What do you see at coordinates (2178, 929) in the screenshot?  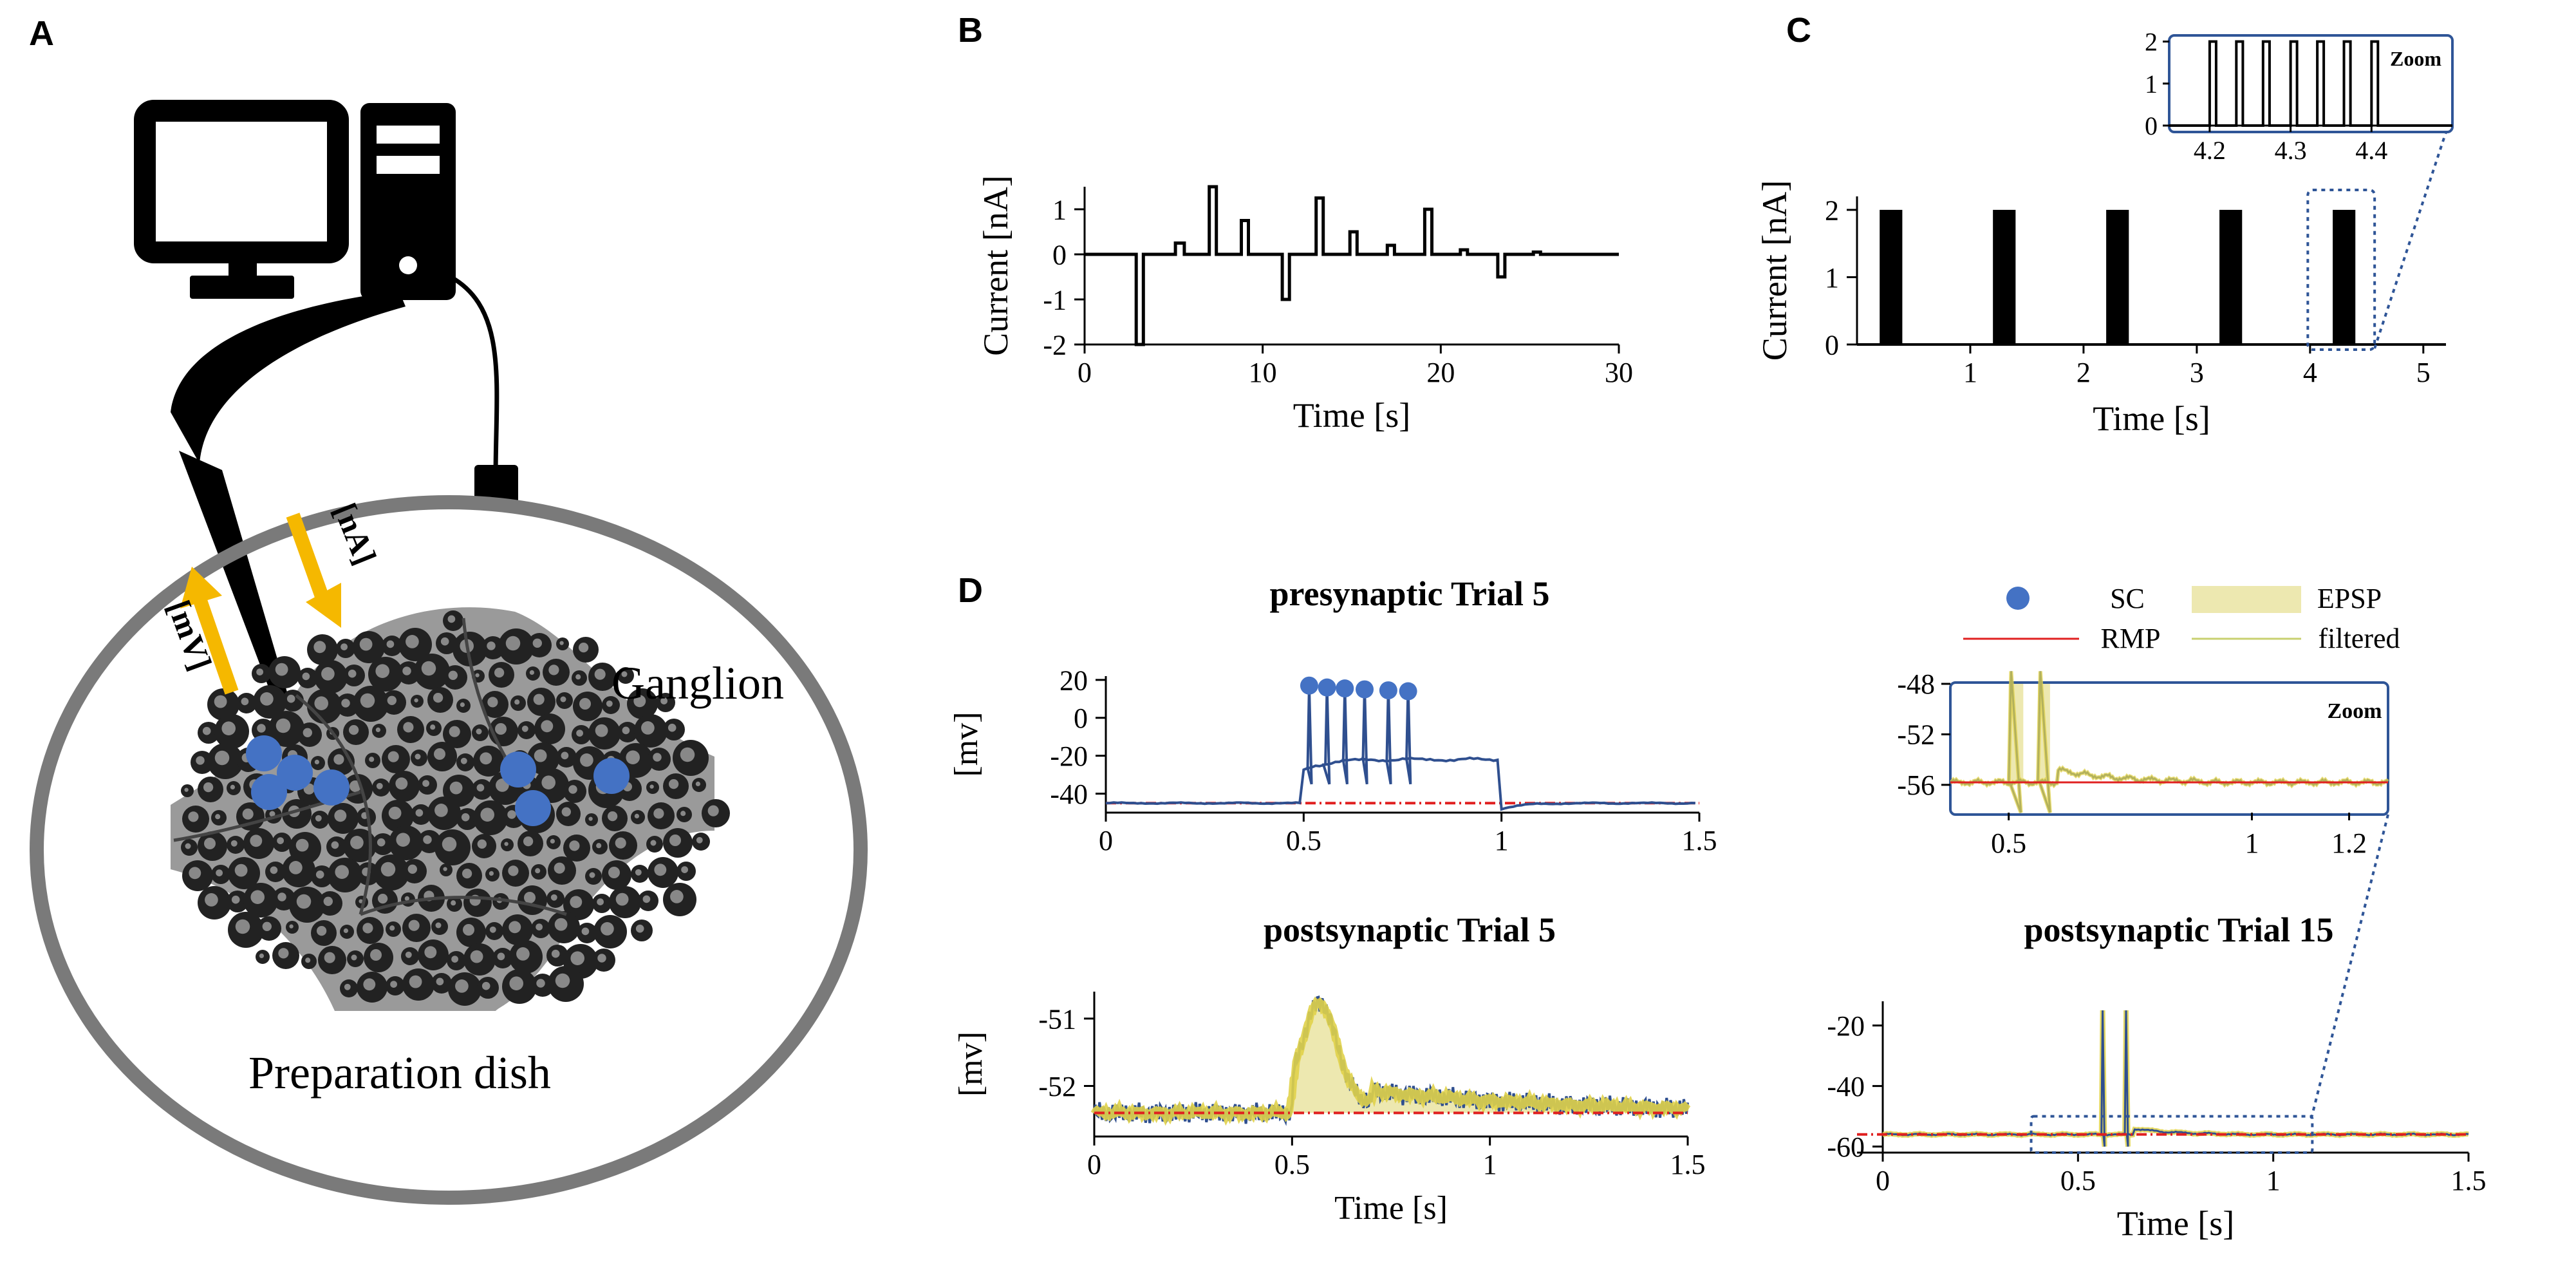 I see `chart-title-postsynaptic-15: postsynaptic Trial 15` at bounding box center [2178, 929].